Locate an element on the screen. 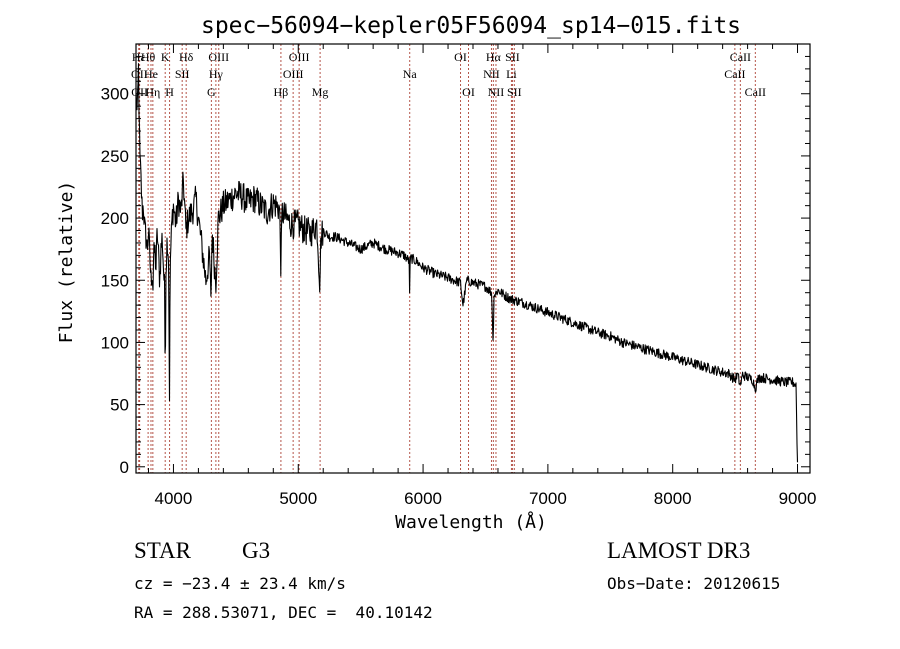 The height and width of the screenshot is (649, 900). line-marker-label: Mg is located at coordinates (320, 92).